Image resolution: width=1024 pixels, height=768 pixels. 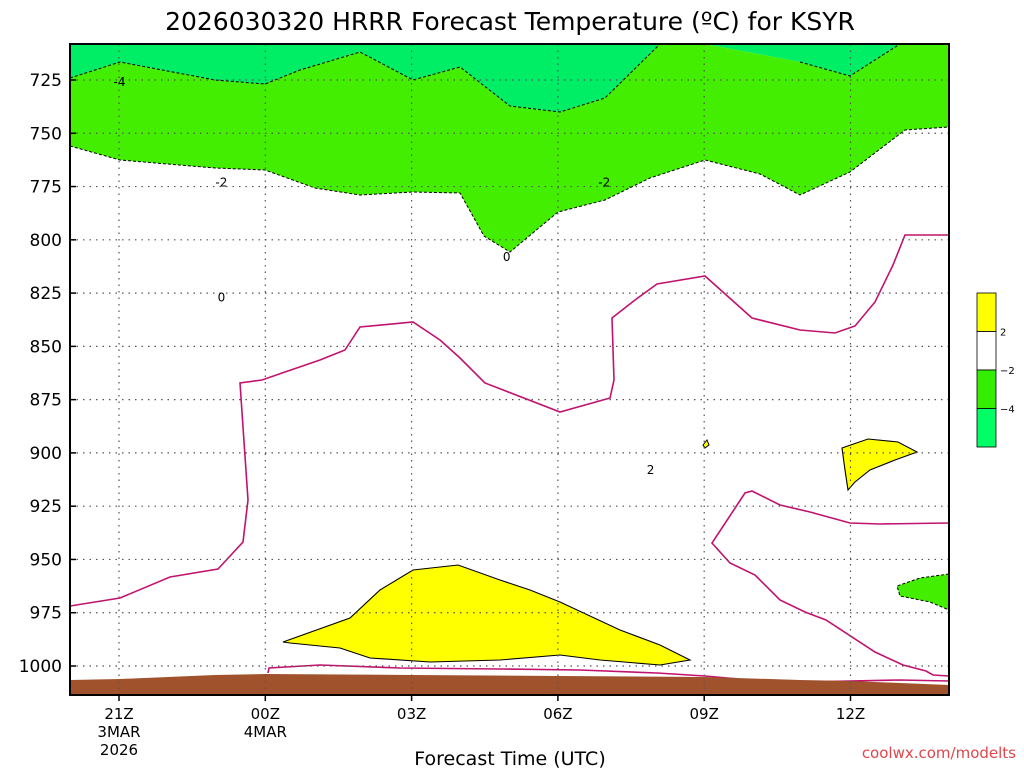 I want to click on region-below-minus4, so click(x=509, y=78).